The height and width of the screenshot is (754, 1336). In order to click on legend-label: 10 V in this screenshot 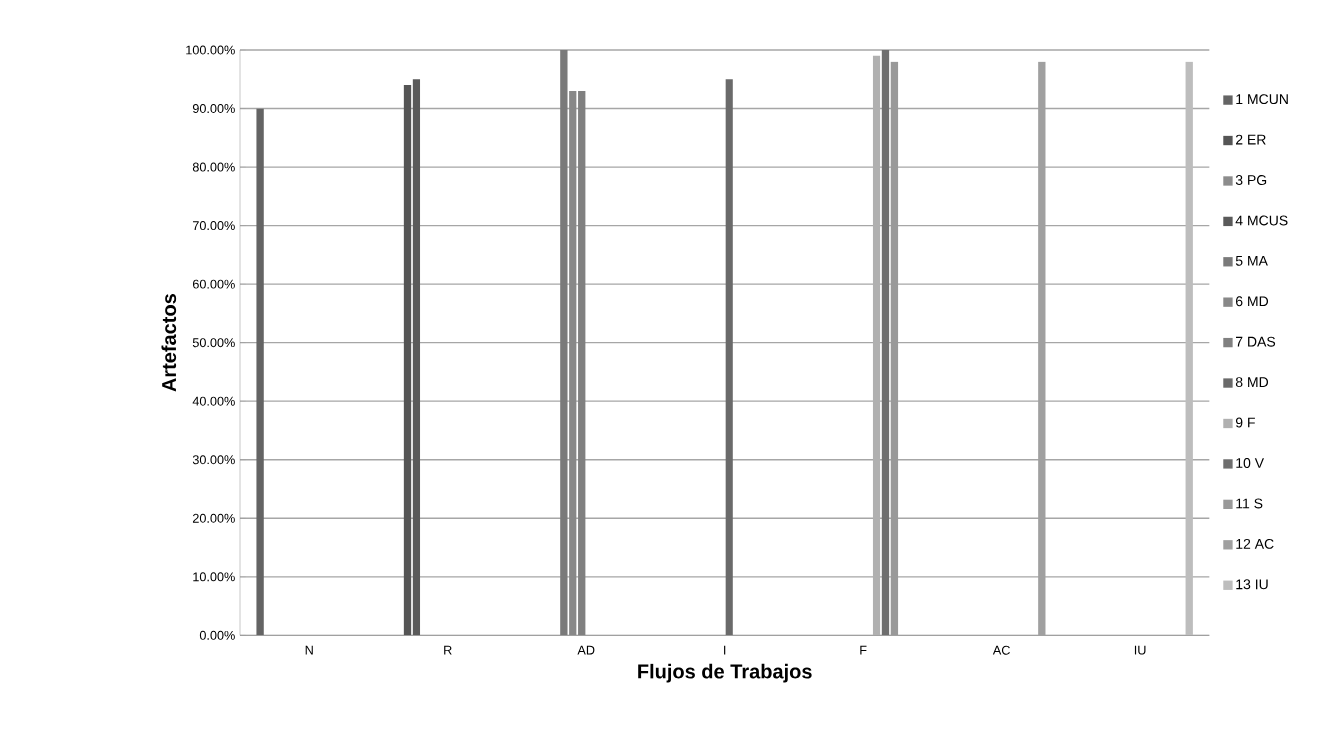, I will do `click(1250, 463)`.